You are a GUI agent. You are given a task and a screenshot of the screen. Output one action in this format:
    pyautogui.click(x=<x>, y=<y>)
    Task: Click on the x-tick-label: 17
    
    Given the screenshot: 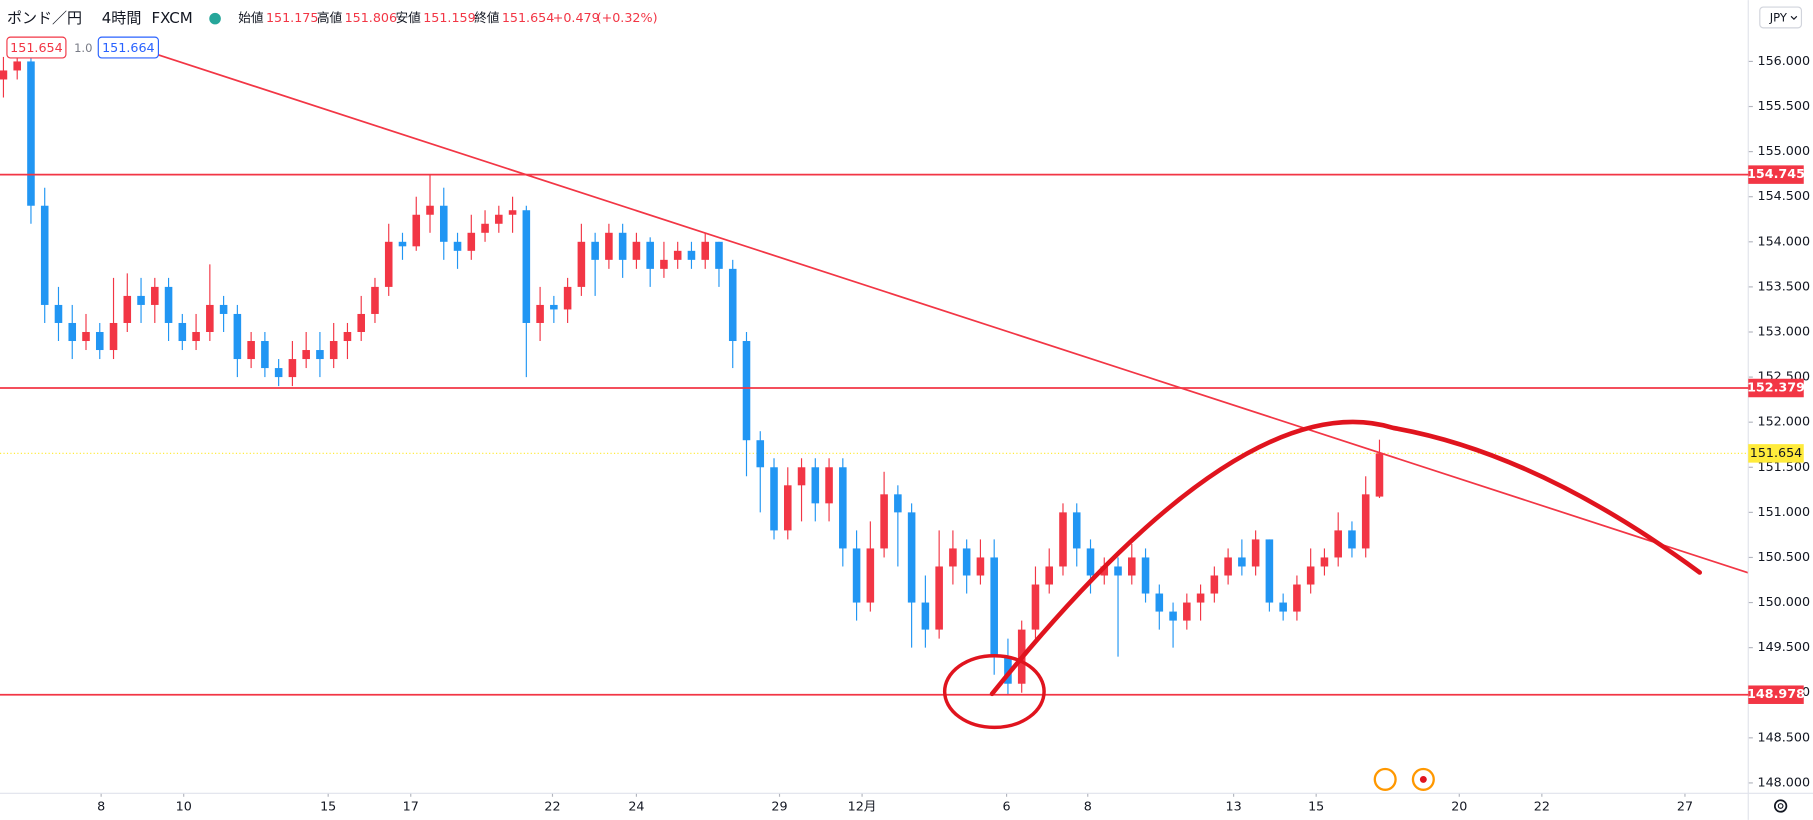 What is the action you would take?
    pyautogui.click(x=411, y=806)
    